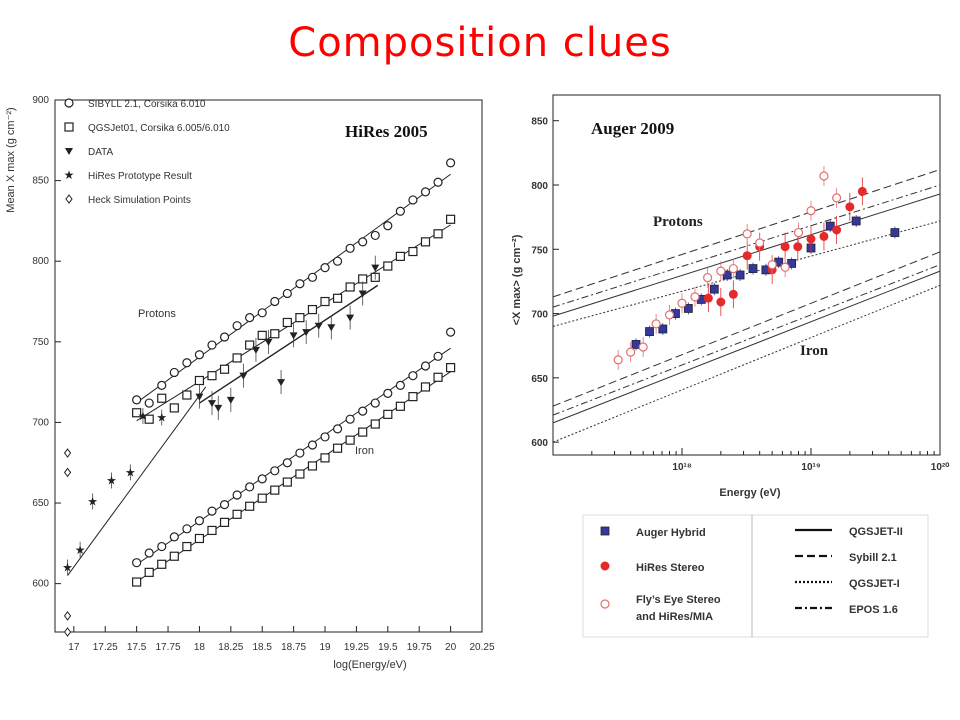 Image resolution: width=960 pixels, height=720 pixels. What do you see at coordinates (539, 122) in the screenshot?
I see `right-y-tick-label: 850` at bounding box center [539, 122].